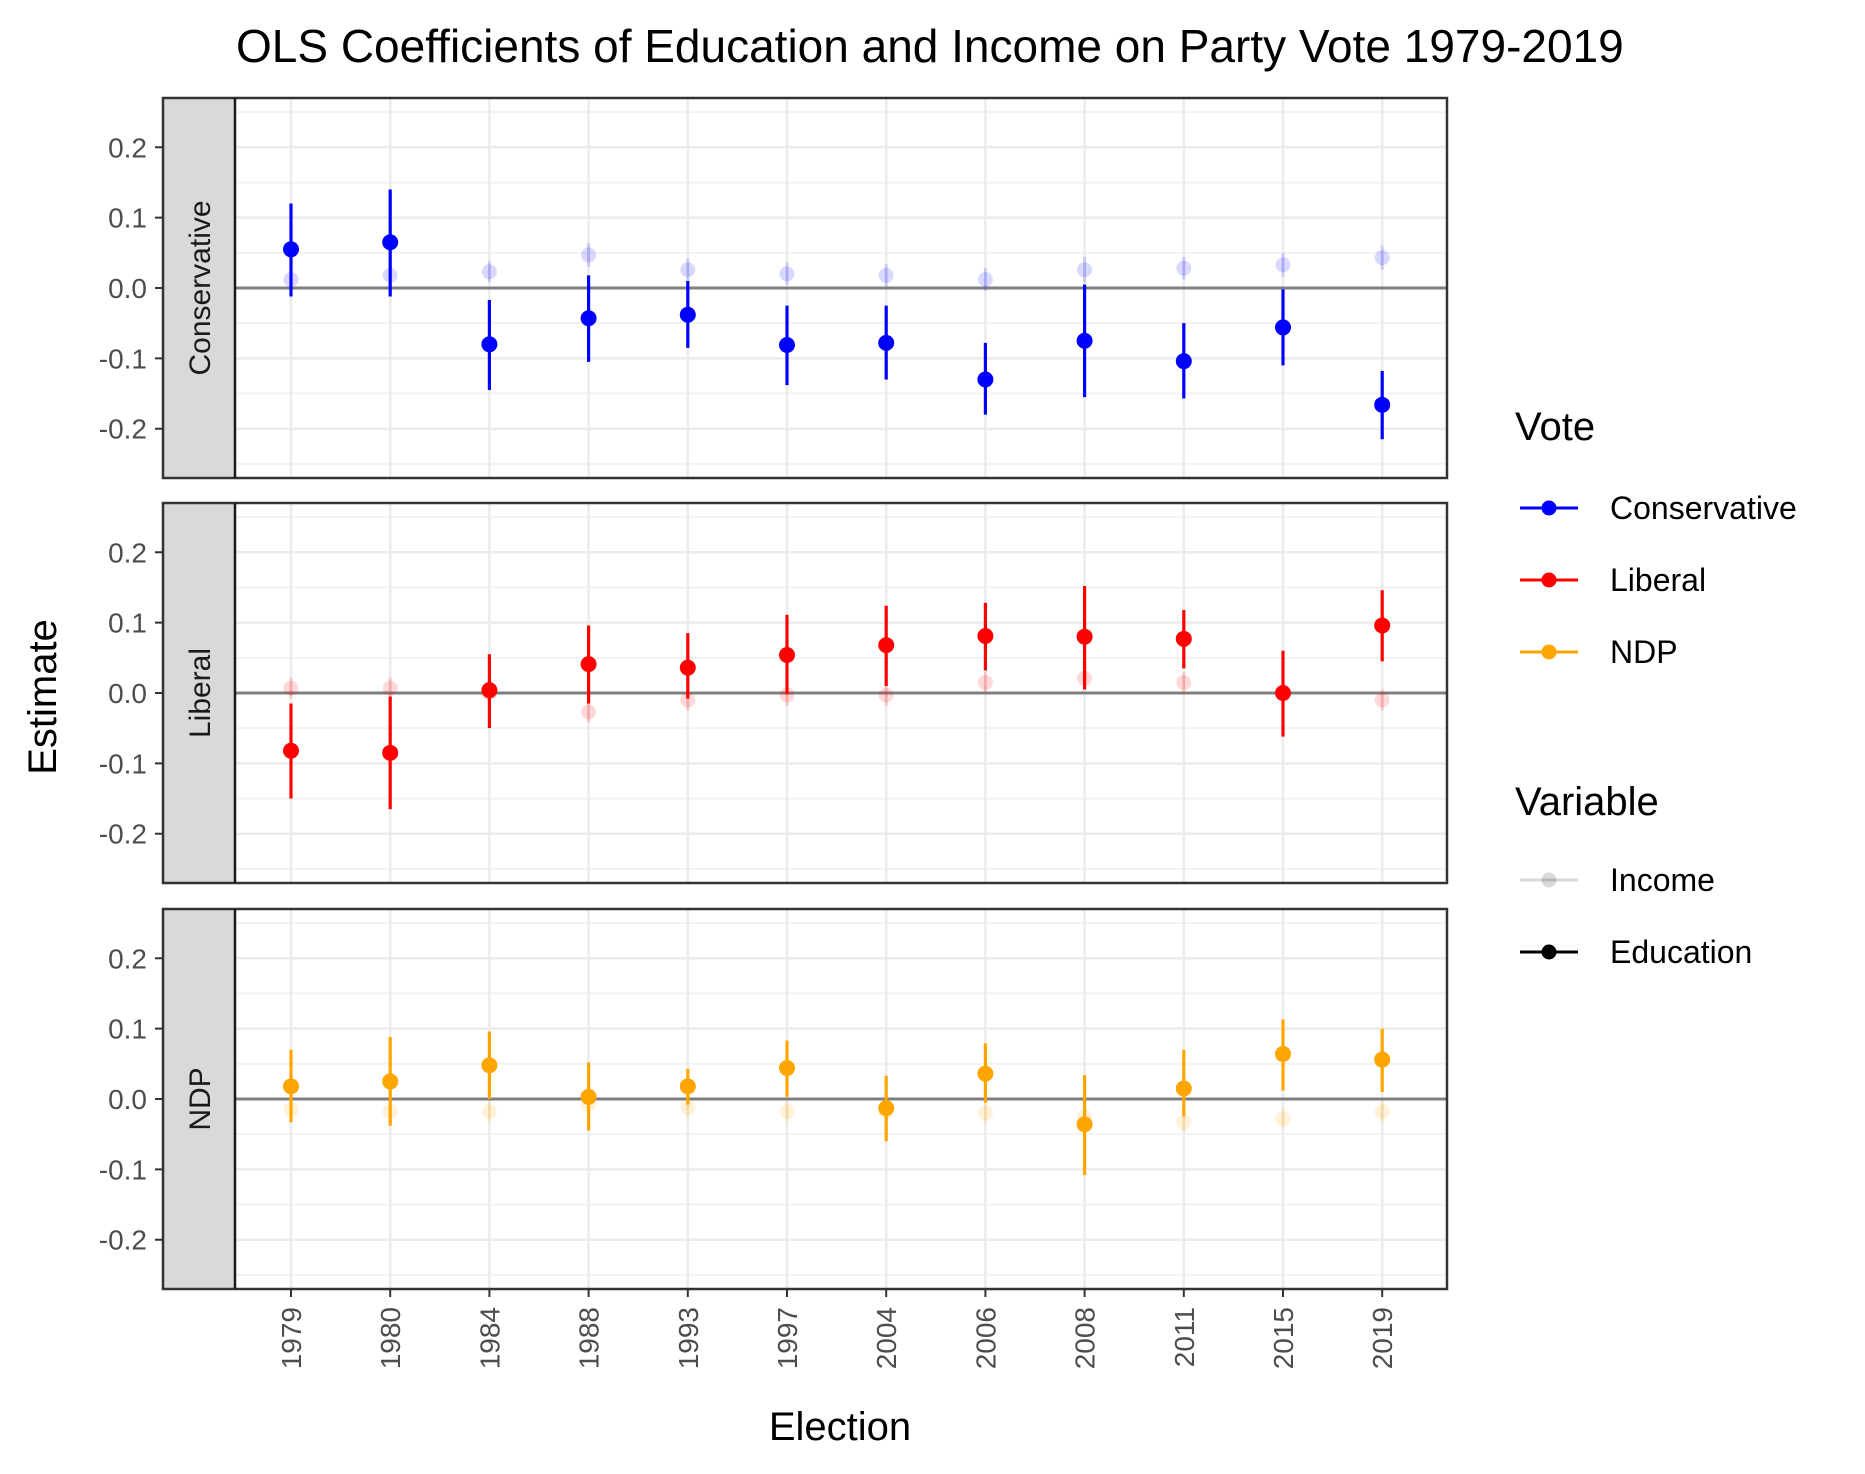 The image size is (1865, 1474). Describe the element at coordinates (1184, 1337) in the screenshot. I see `x-tick-label: 2011` at that location.